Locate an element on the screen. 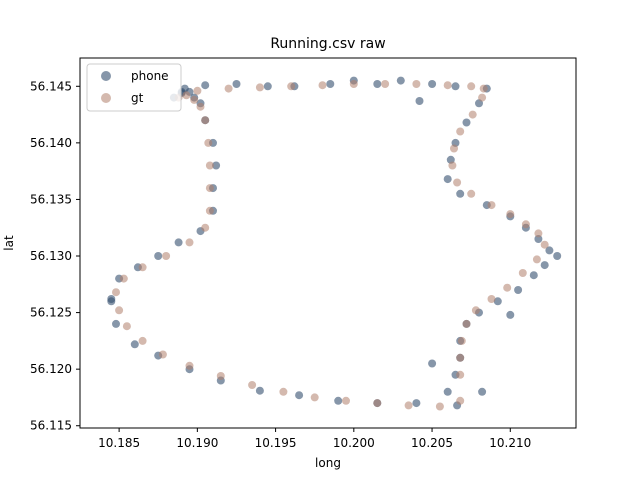 This screenshot has width=640, height=484. y-tick-label: 56.130 is located at coordinates (51, 256).